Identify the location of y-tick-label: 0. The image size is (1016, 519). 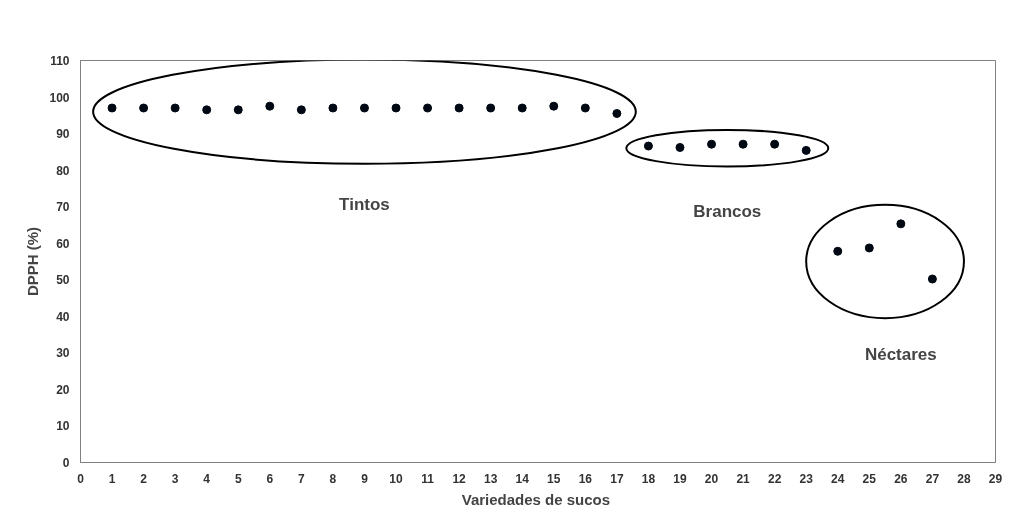
(66, 463).